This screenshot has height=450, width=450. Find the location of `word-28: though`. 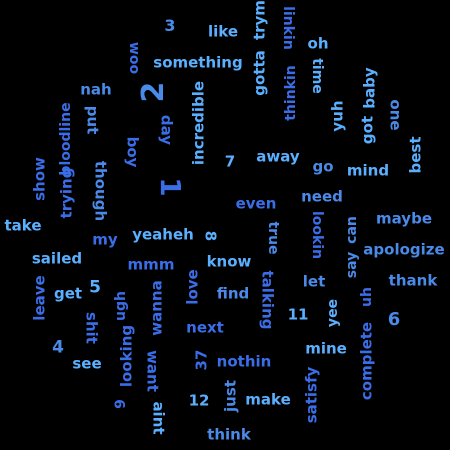

word-28: though is located at coordinates (100, 191).